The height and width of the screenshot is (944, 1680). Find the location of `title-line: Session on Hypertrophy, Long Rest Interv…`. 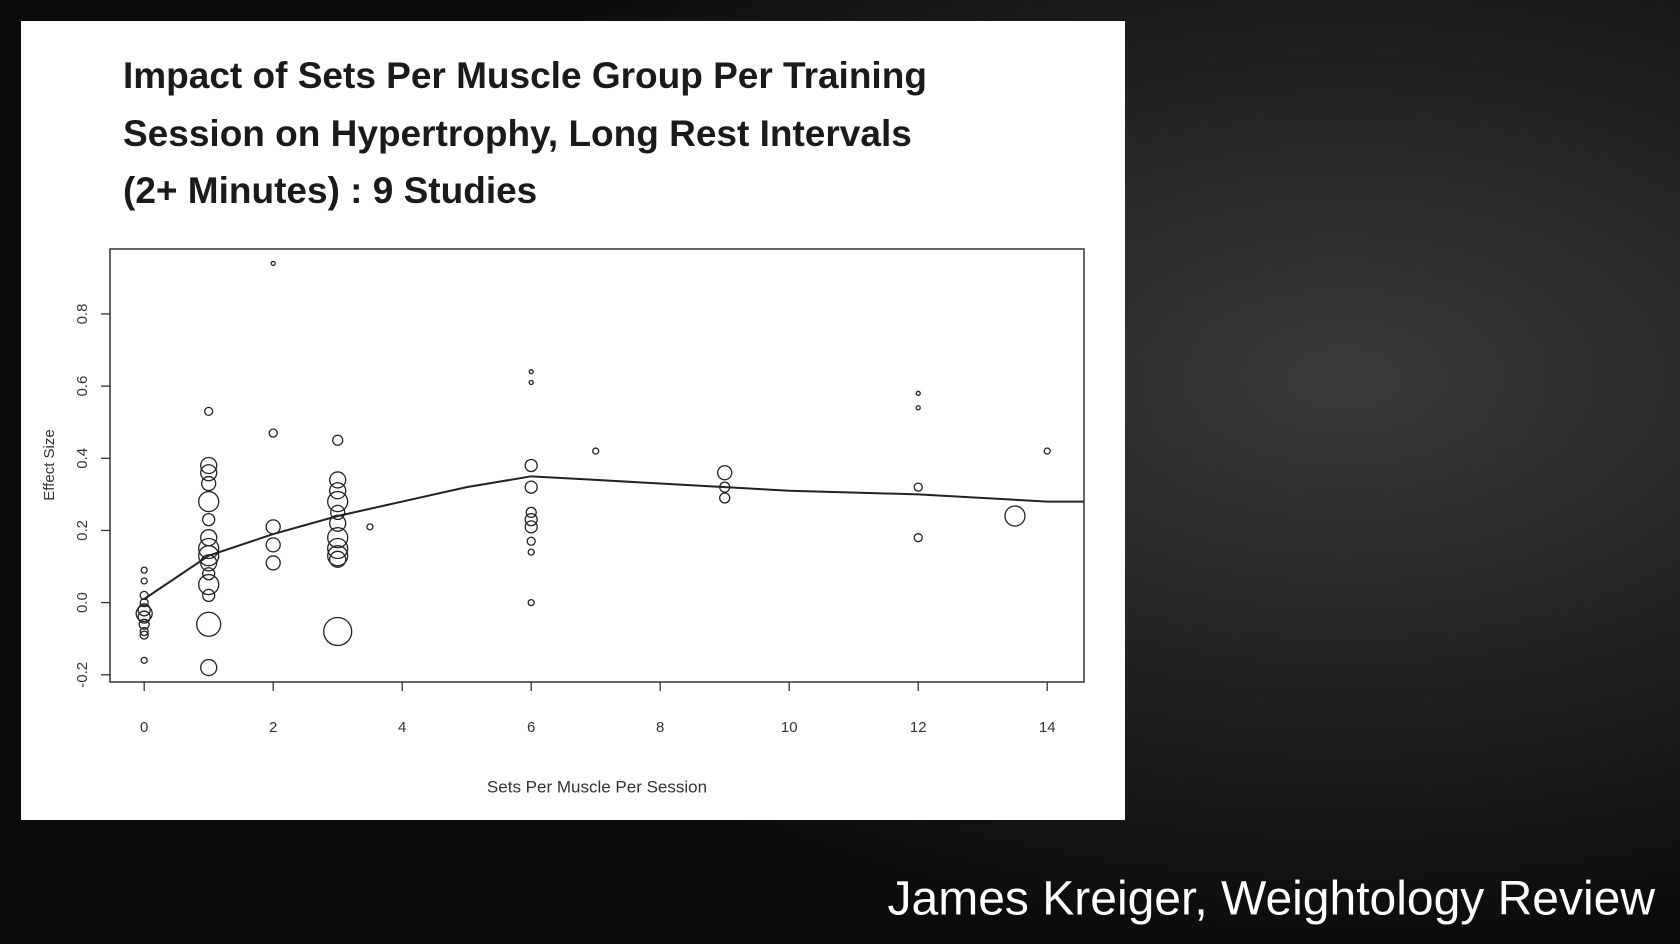

title-line: Session on Hypertrophy, Long Rest Interv… is located at coordinates (517, 133).